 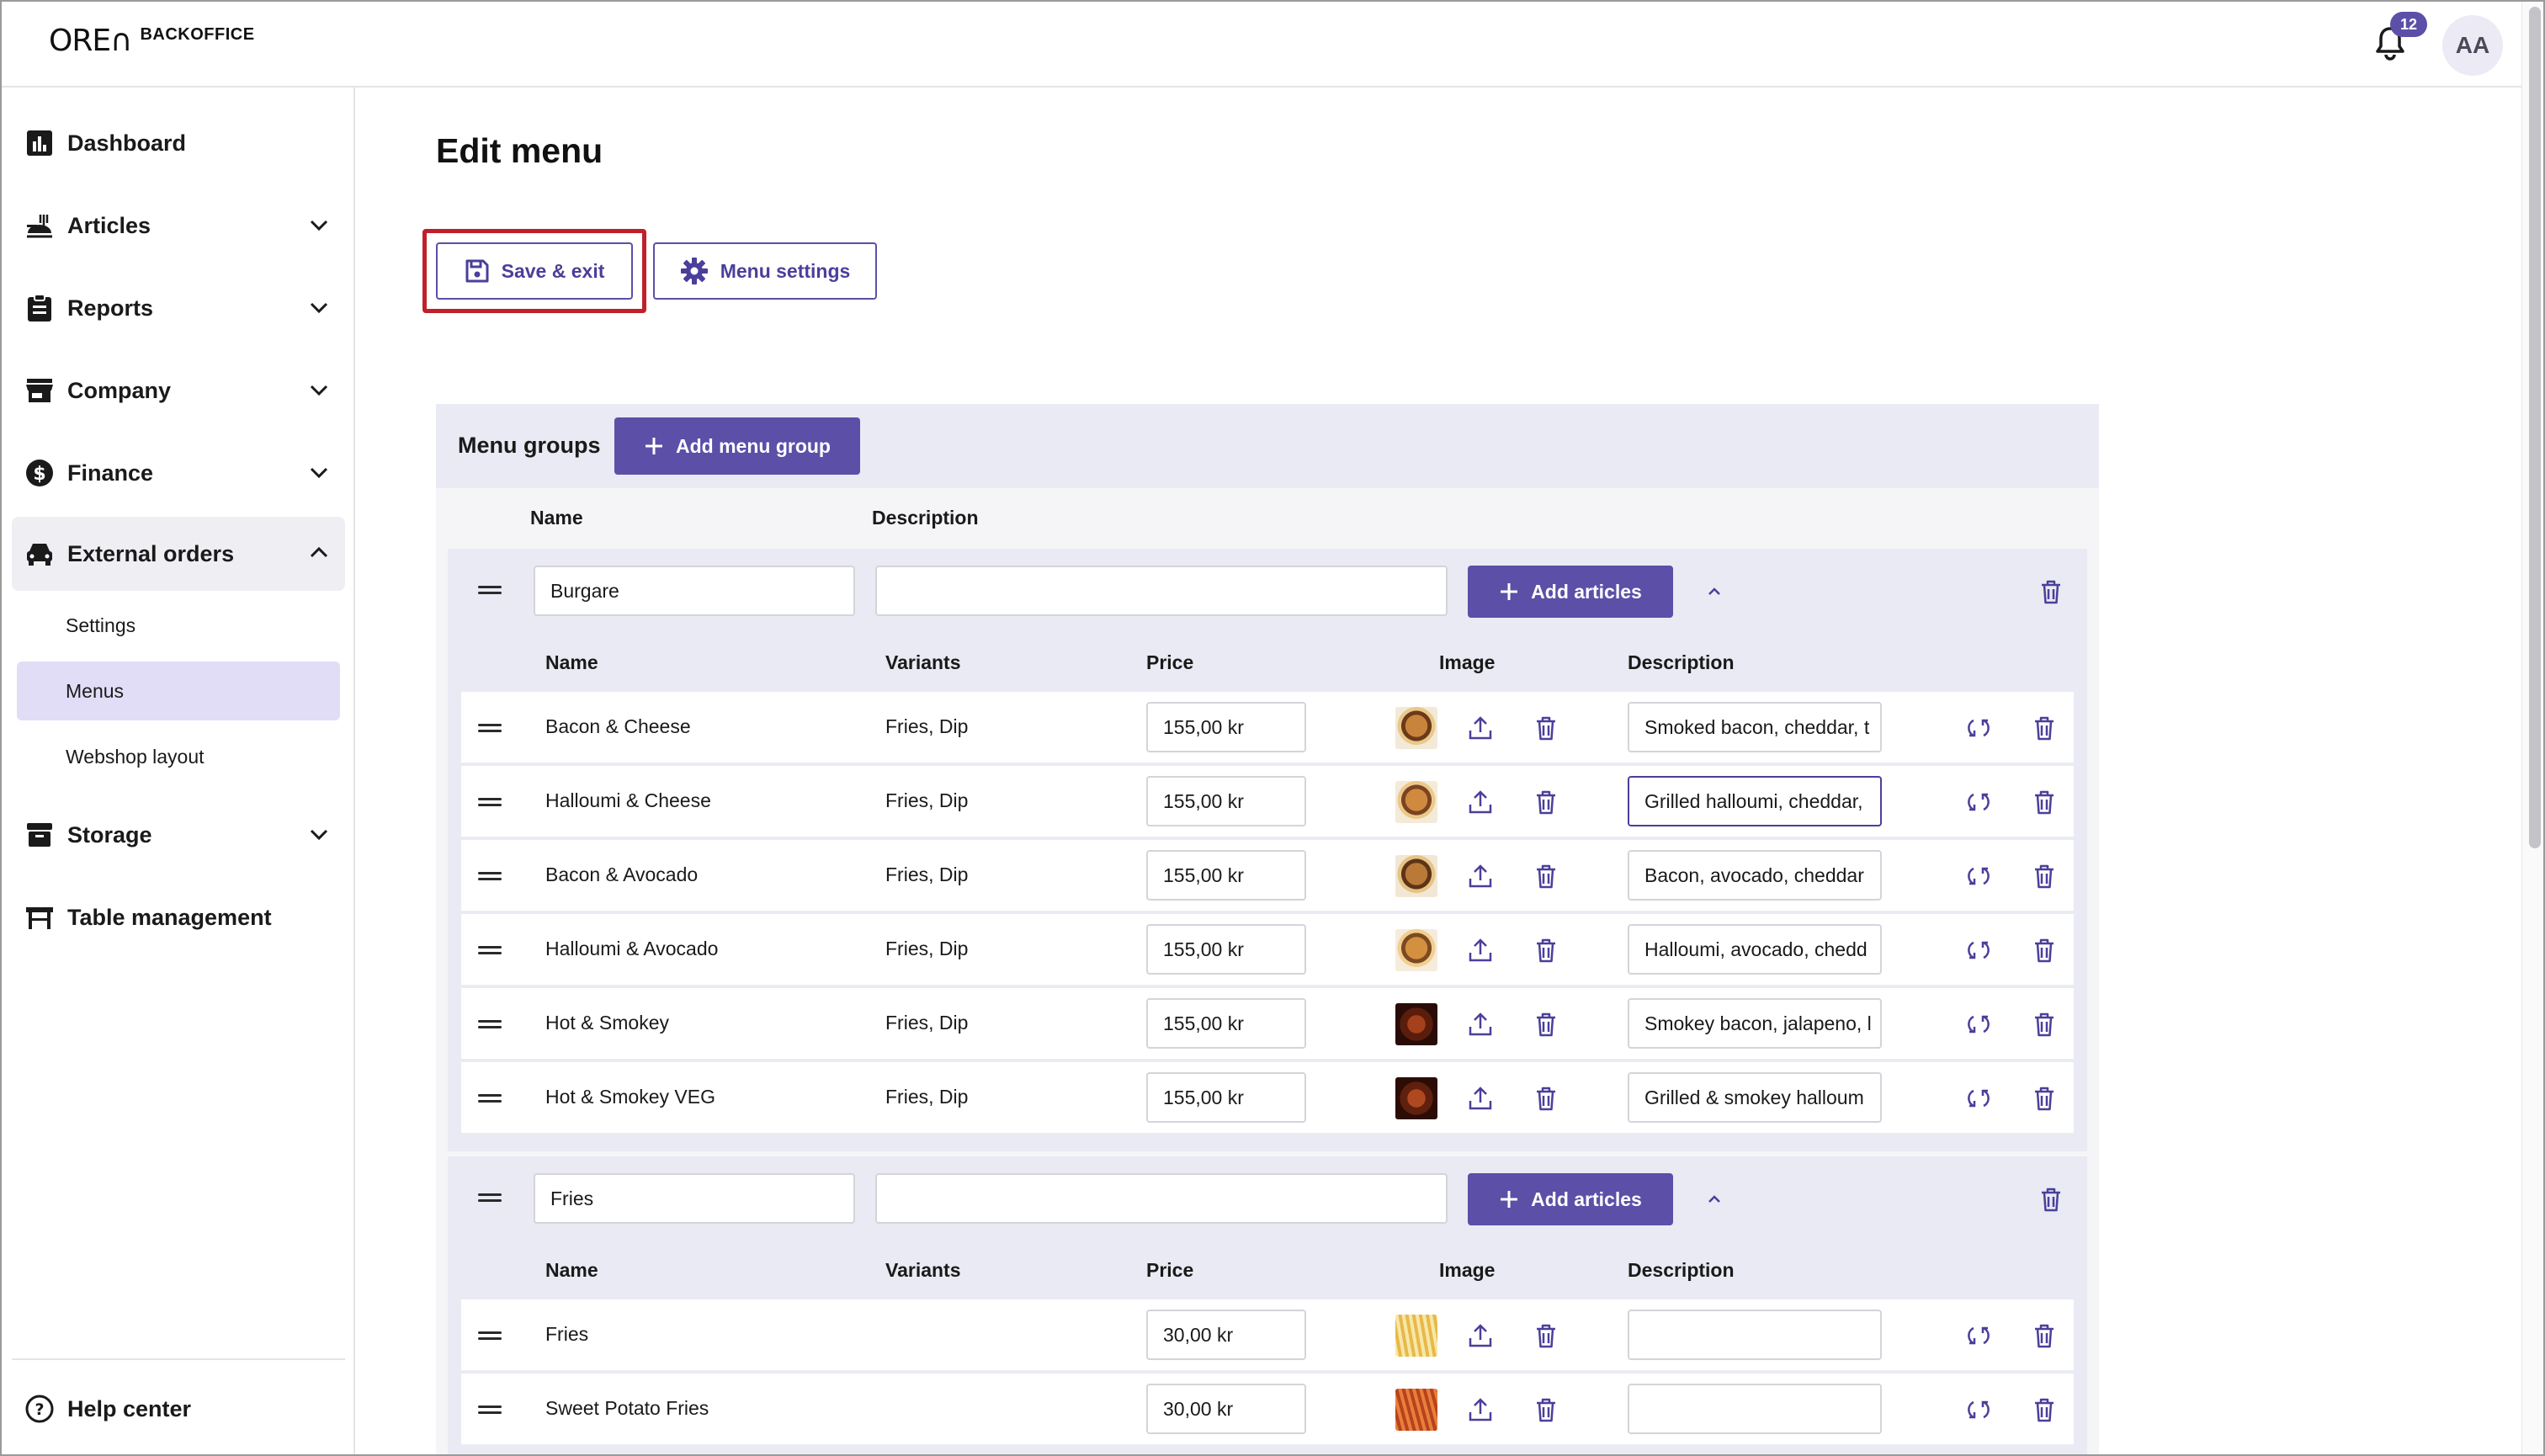 What do you see at coordinates (1755, 1023) in the screenshot?
I see `description-input: Smokey bacon, jalapeno, l` at bounding box center [1755, 1023].